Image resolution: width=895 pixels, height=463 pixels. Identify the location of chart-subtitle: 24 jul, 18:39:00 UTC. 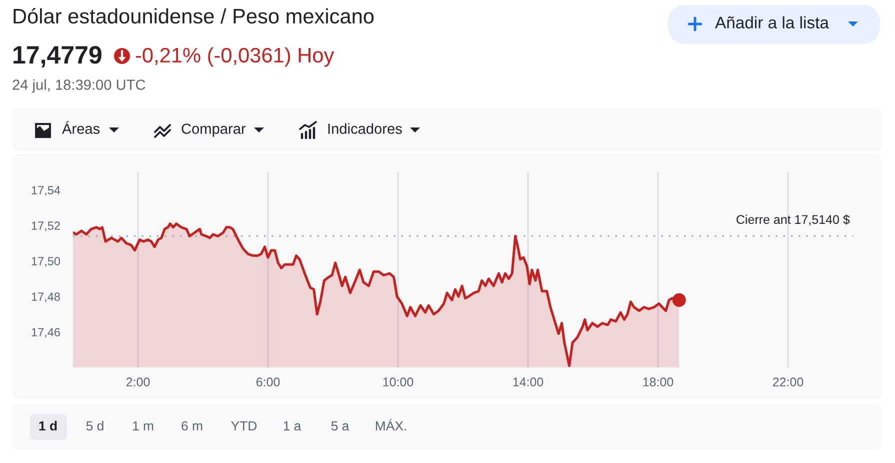
(79, 86).